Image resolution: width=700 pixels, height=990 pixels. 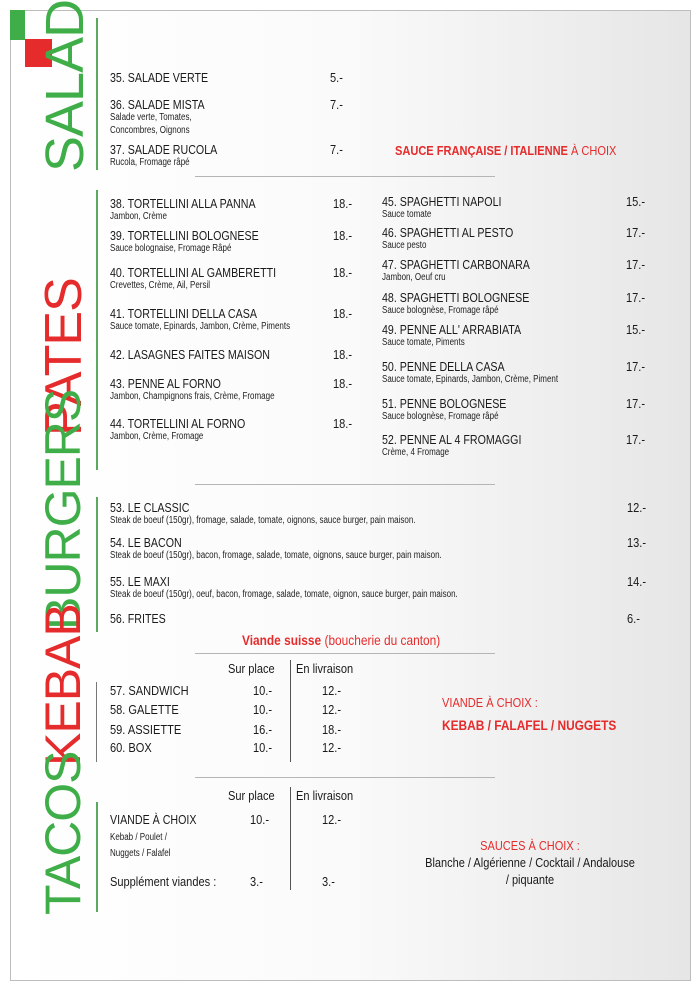 What do you see at coordinates (157, 436) in the screenshot?
I see `item-desc: Jambon, Crème, Fromage` at bounding box center [157, 436].